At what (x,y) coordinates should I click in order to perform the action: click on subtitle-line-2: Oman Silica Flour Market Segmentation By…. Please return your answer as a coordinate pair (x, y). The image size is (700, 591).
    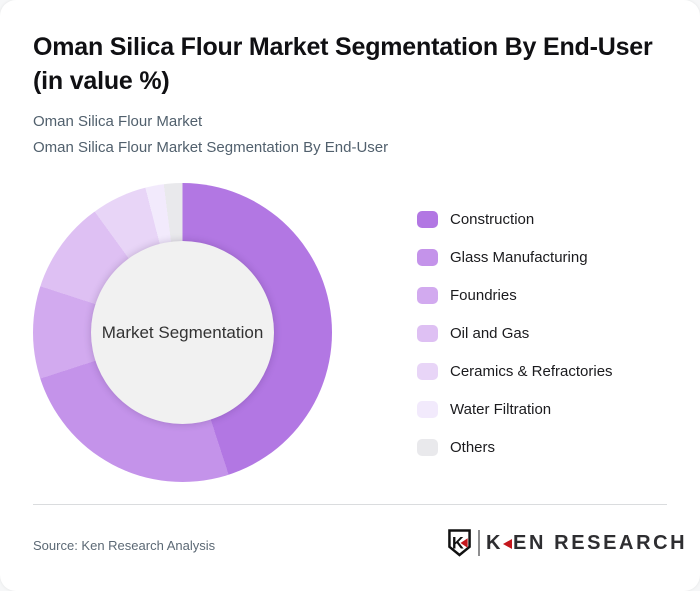
    Looking at the image, I should click on (211, 147).